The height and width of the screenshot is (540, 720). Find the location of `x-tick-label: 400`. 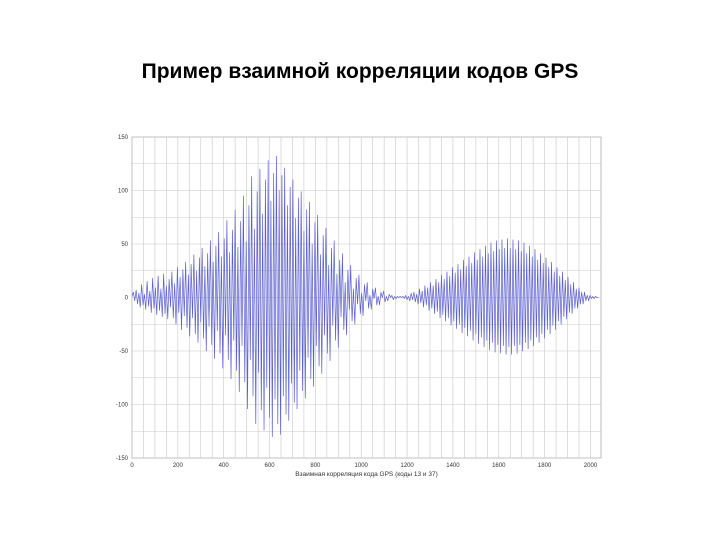

x-tick-label: 400 is located at coordinates (224, 466).